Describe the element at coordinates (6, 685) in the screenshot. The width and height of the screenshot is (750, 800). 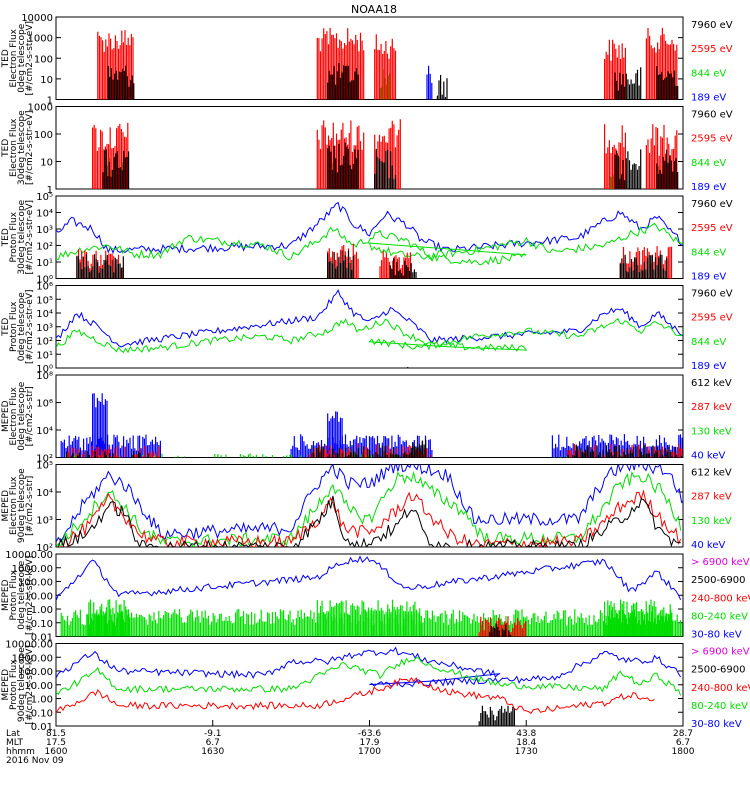
I see `y-axis-label: MEPED` at that location.